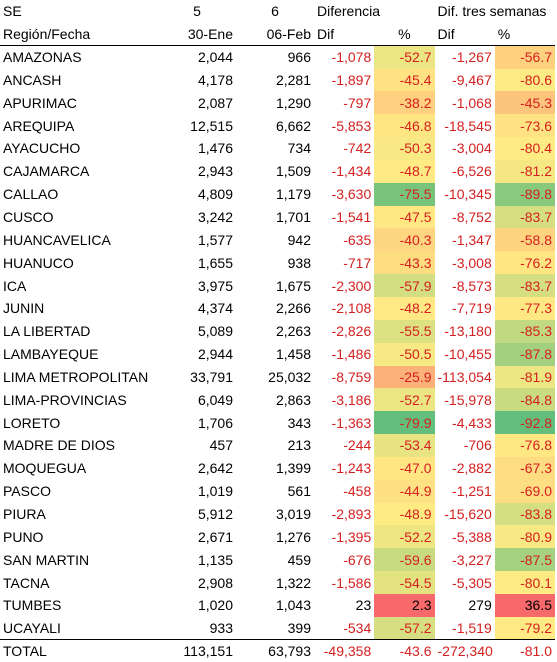  What do you see at coordinates (472, 217) in the screenshot?
I see `diff3-value: -8,752` at bounding box center [472, 217].